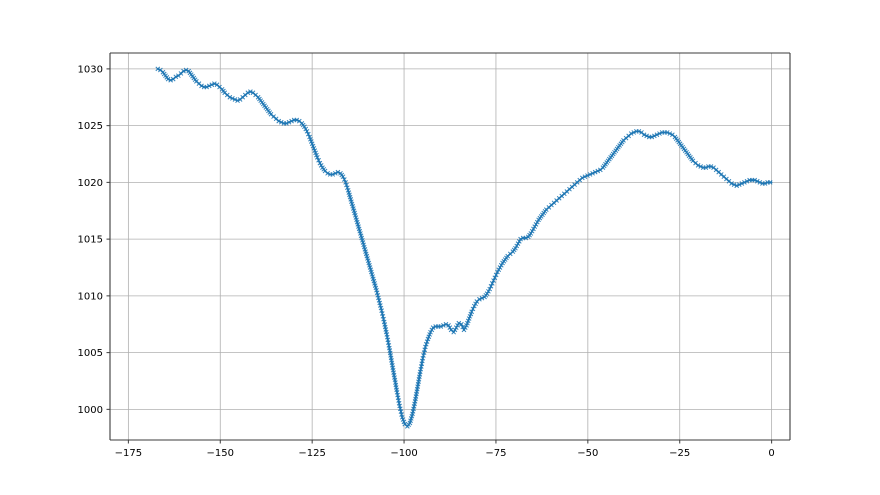 Image resolution: width=880 pixels, height=495 pixels. What do you see at coordinates (90, 296) in the screenshot?
I see `y-tick-label-2: 1010` at bounding box center [90, 296].